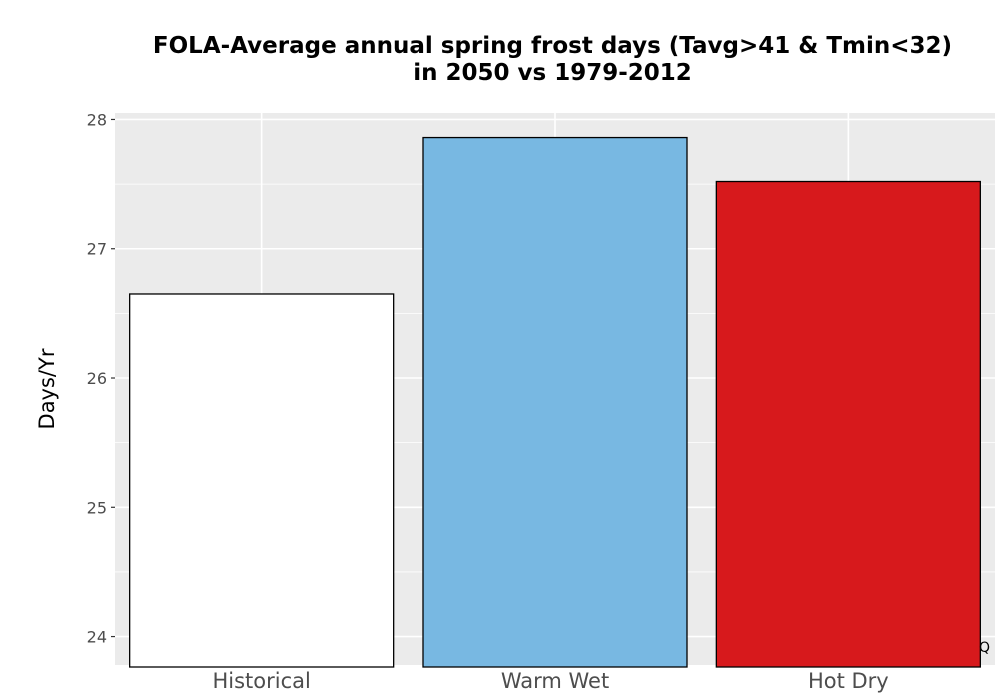 The width and height of the screenshot is (1000, 700). I want to click on y-tick-label: 25, so click(97, 507).